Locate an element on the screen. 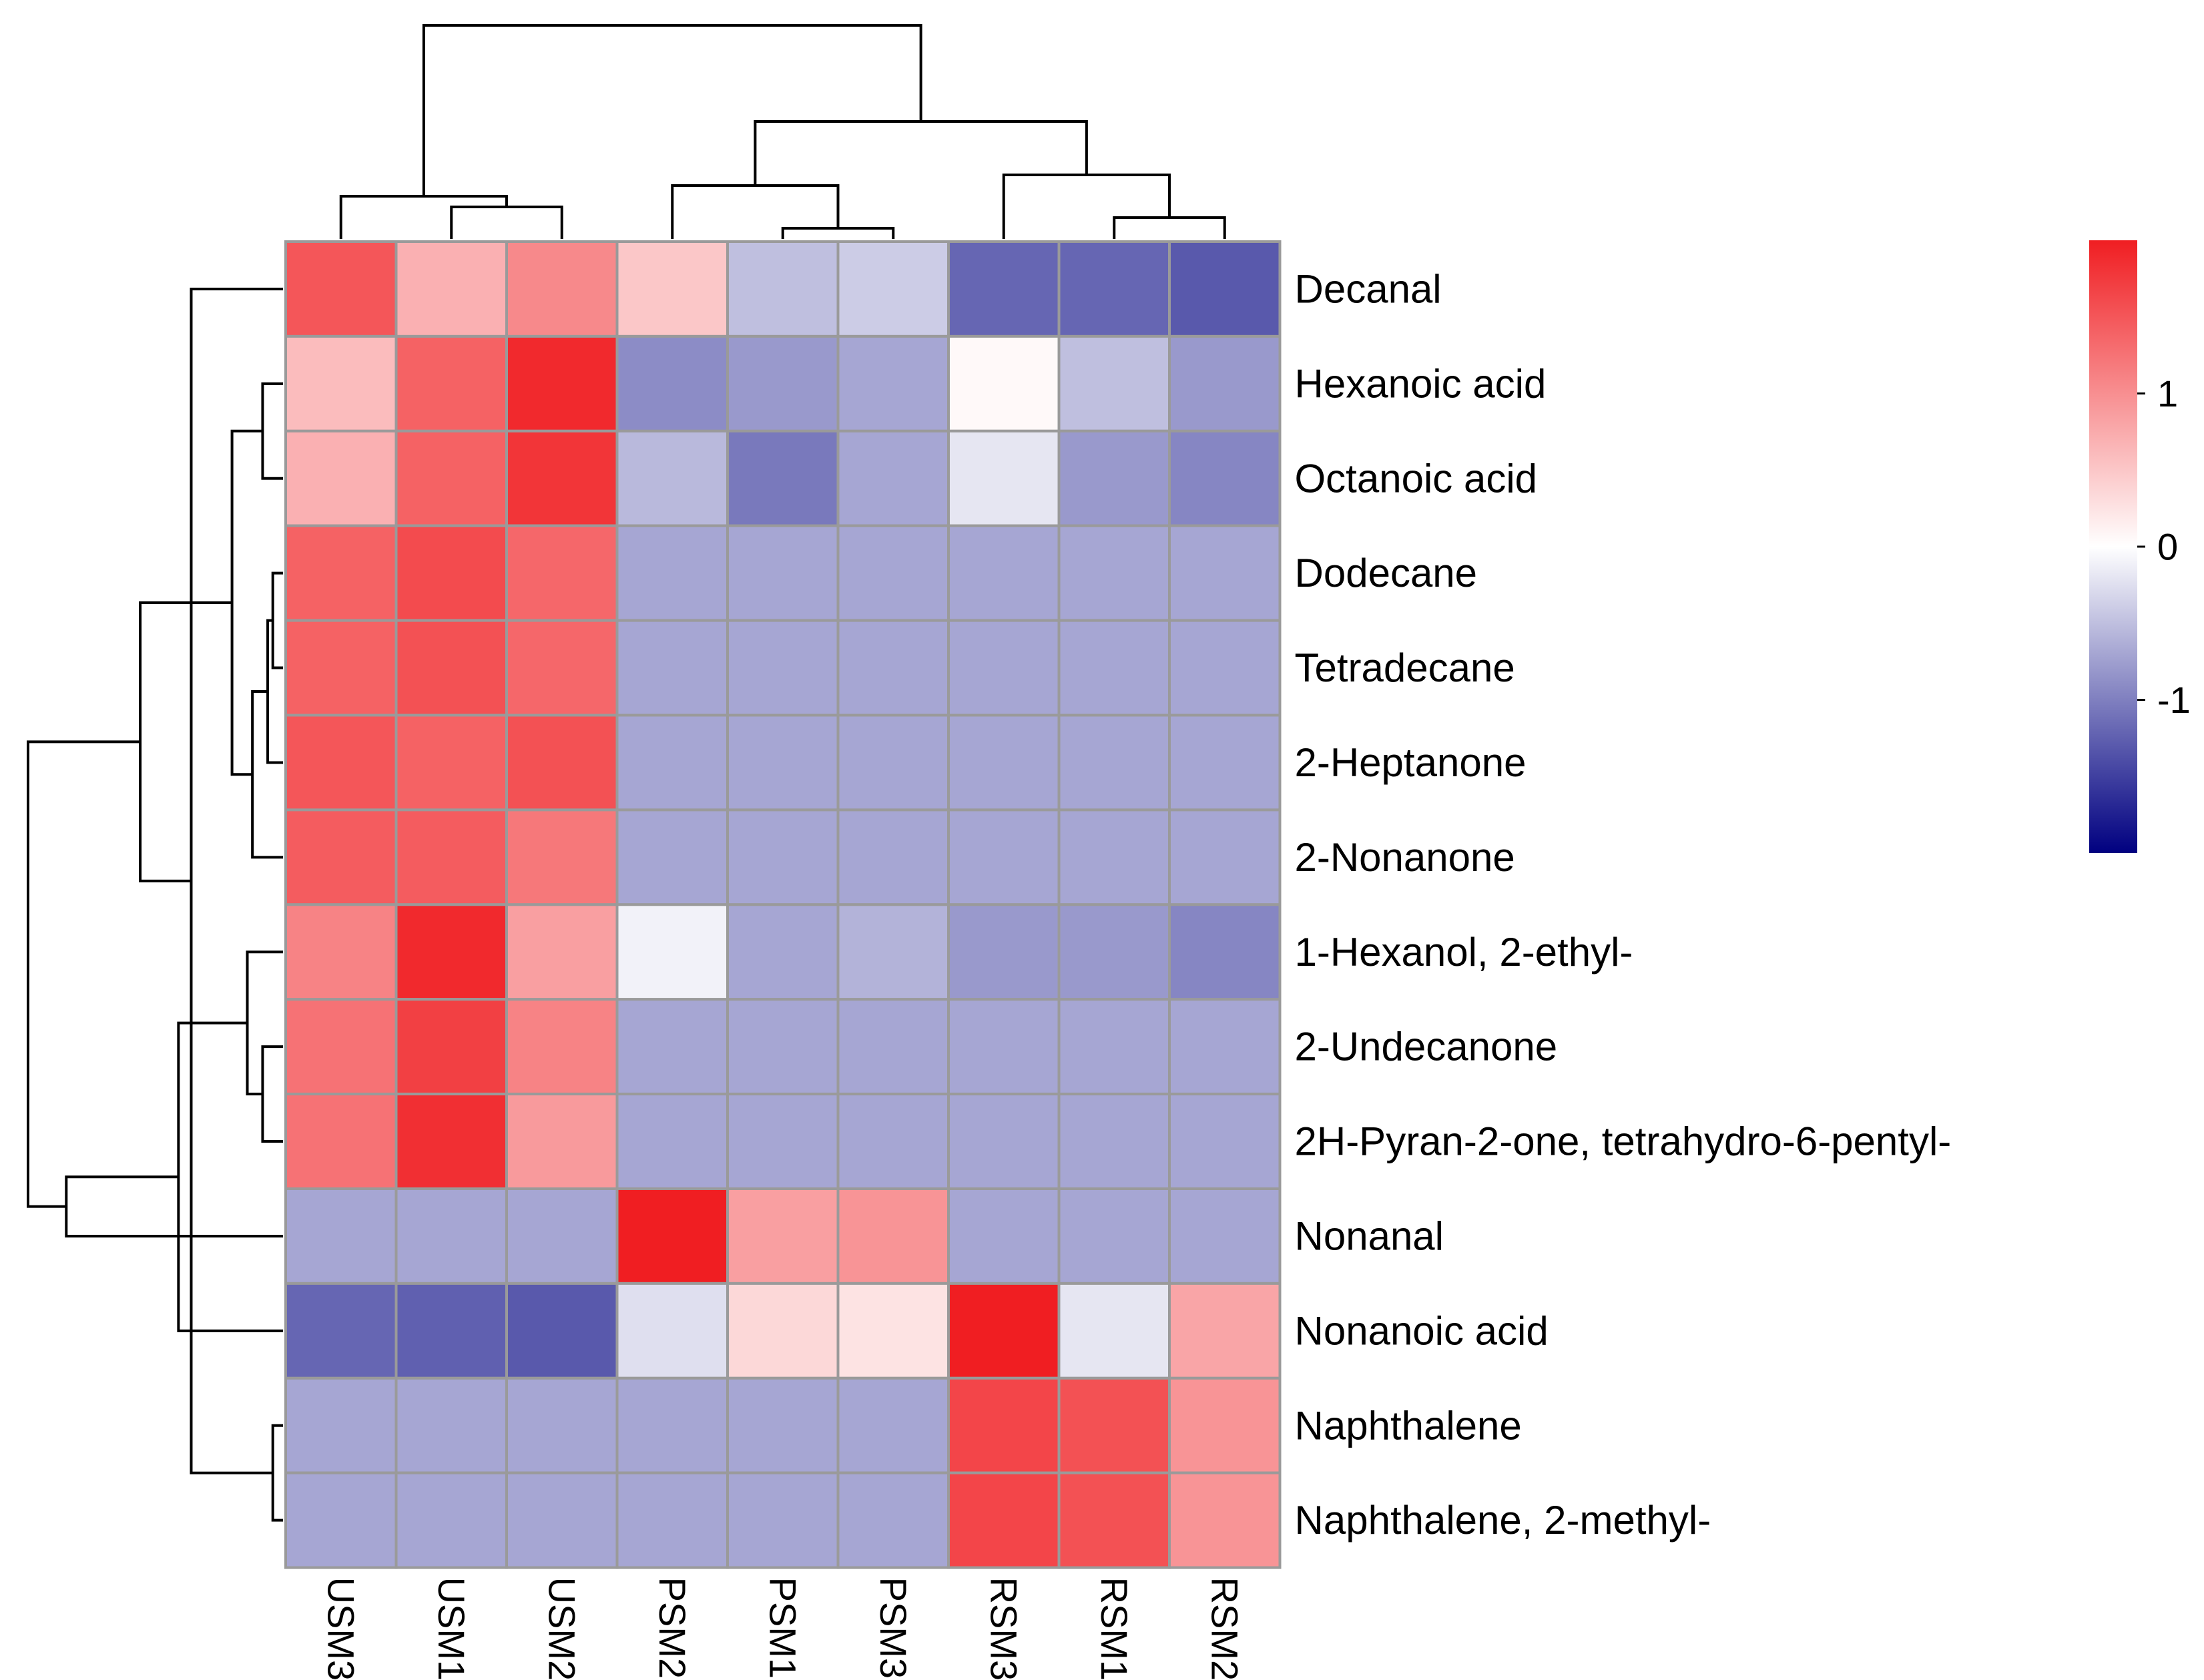  row-label-decanal: Decanal is located at coordinates (1369, 288).